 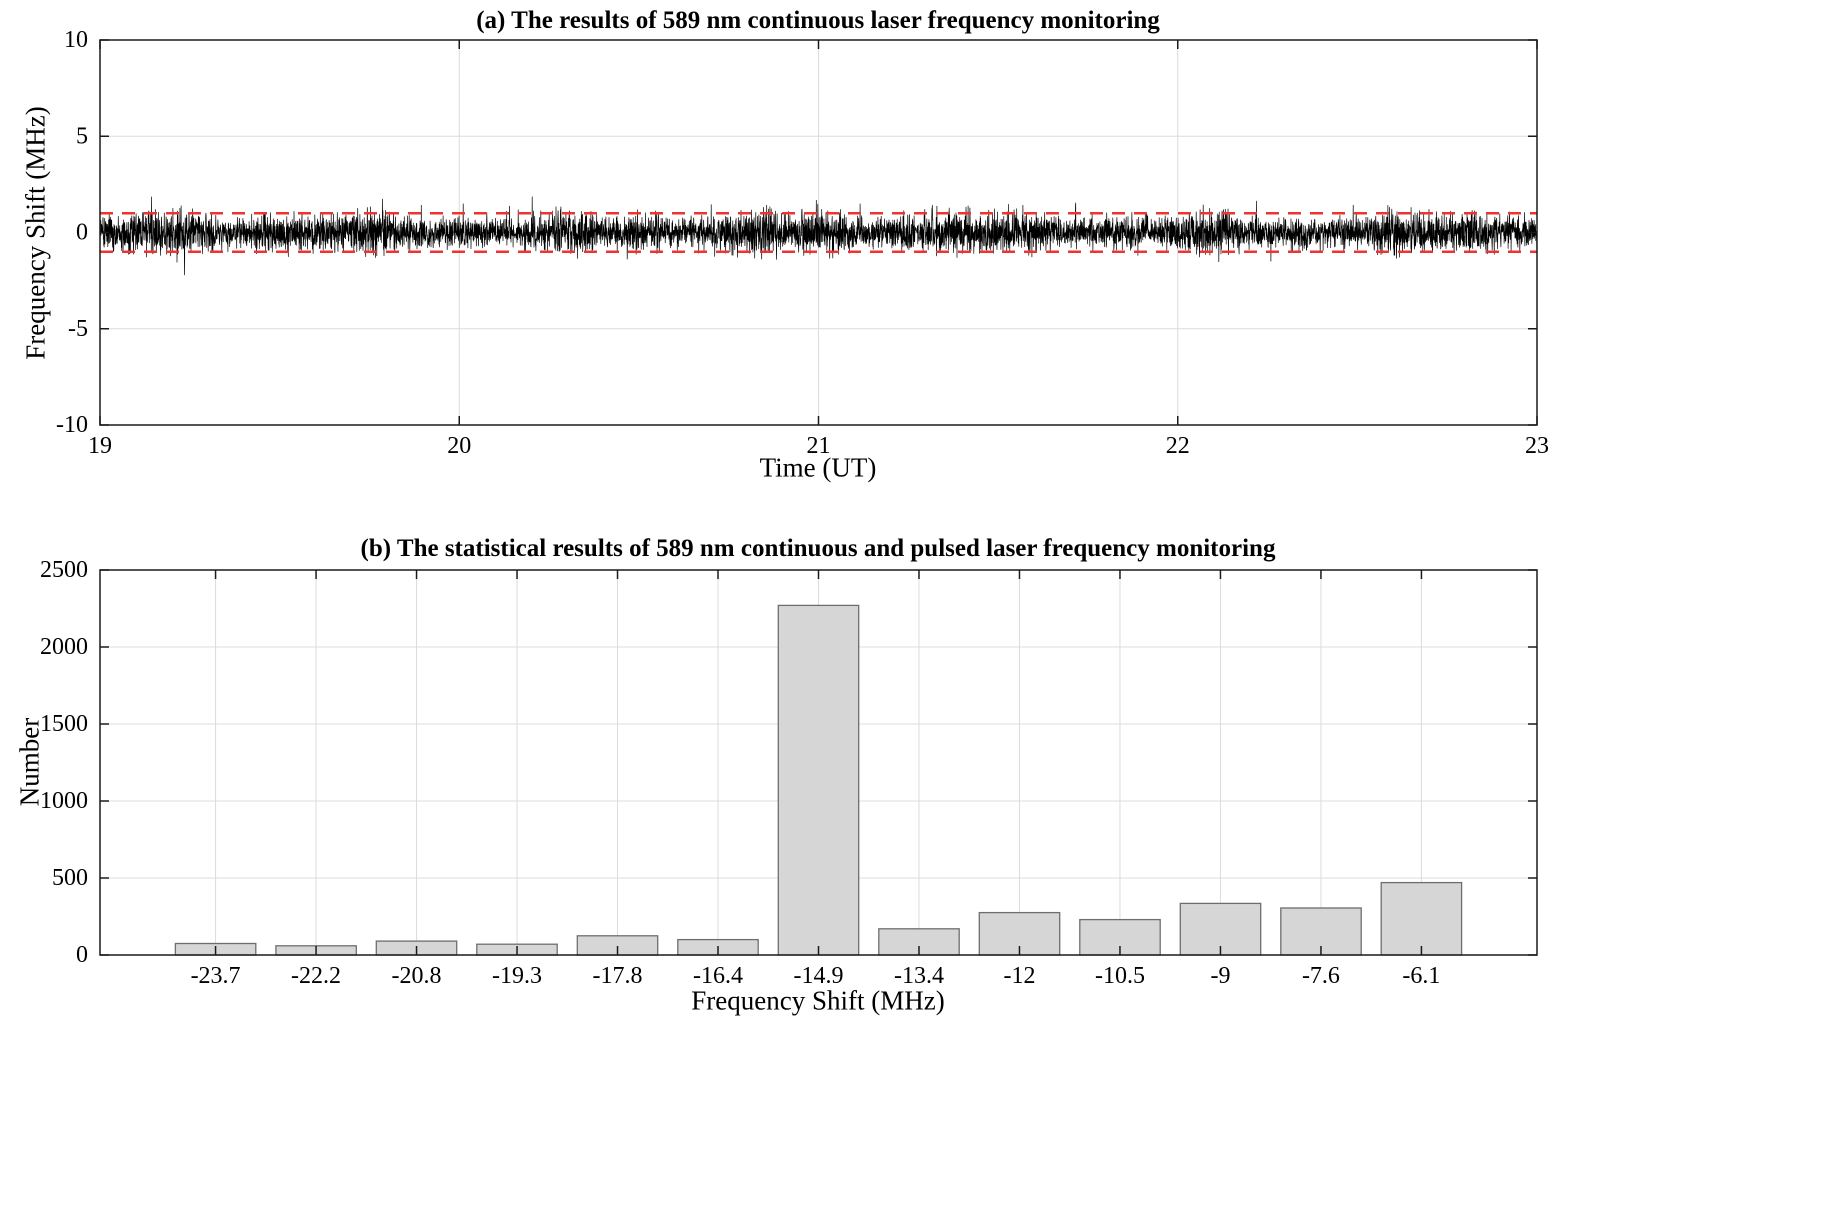 What do you see at coordinates (78, 329) in the screenshot?
I see `chart-a-ytick-label: -5` at bounding box center [78, 329].